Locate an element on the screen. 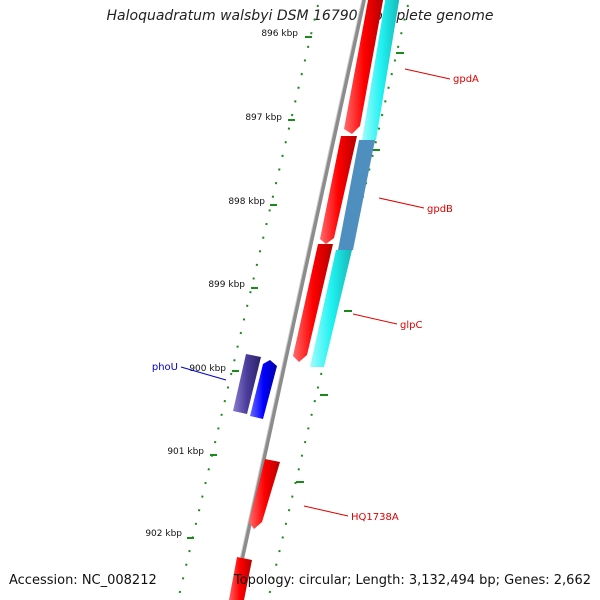  tick-label-901: 901 kbp is located at coordinates (185, 452).